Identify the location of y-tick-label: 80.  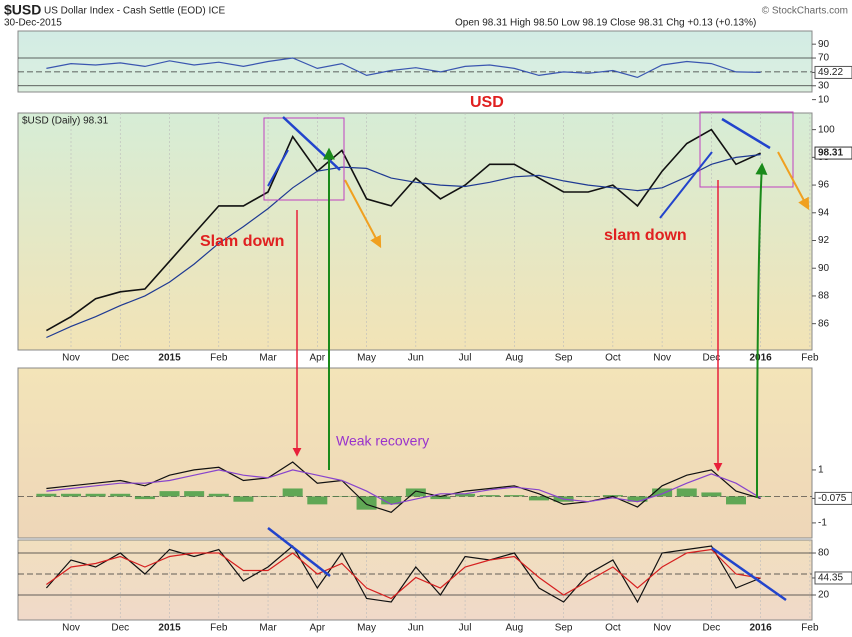
(824, 553).